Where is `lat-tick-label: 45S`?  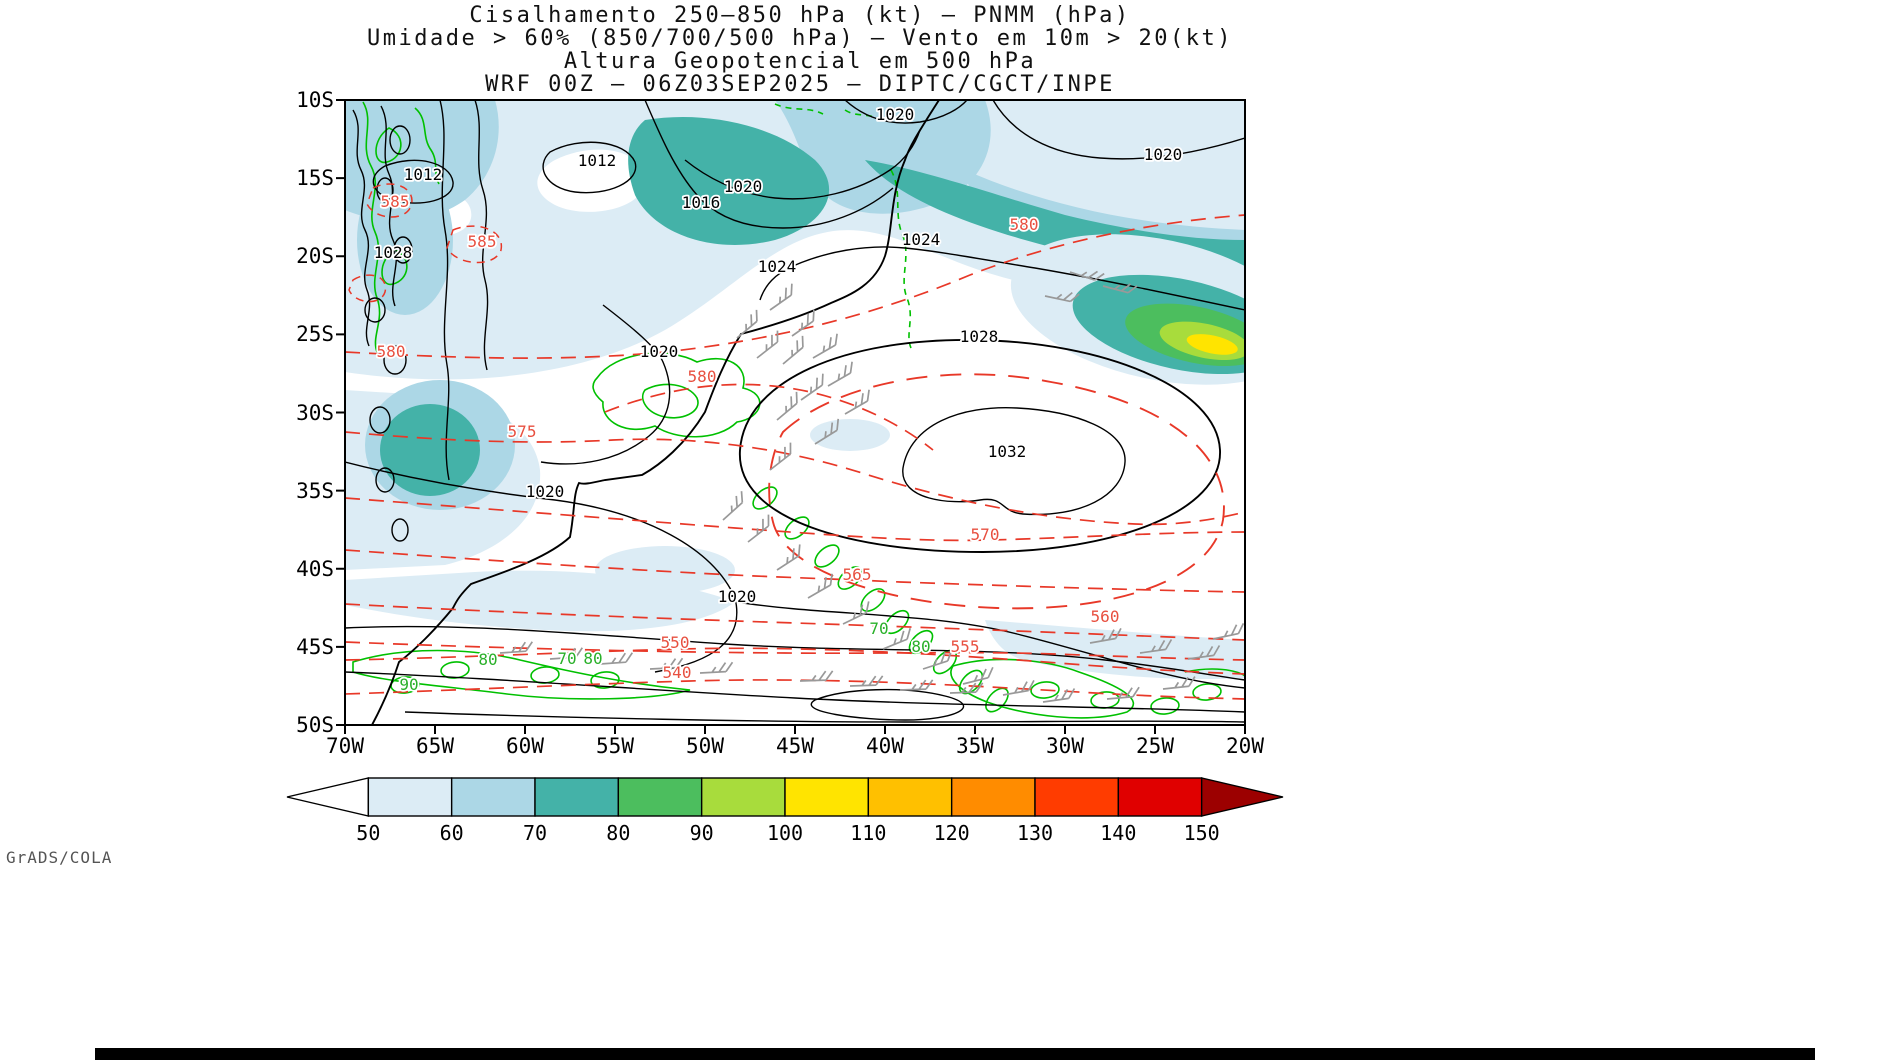 lat-tick-label: 45S is located at coordinates (315, 646).